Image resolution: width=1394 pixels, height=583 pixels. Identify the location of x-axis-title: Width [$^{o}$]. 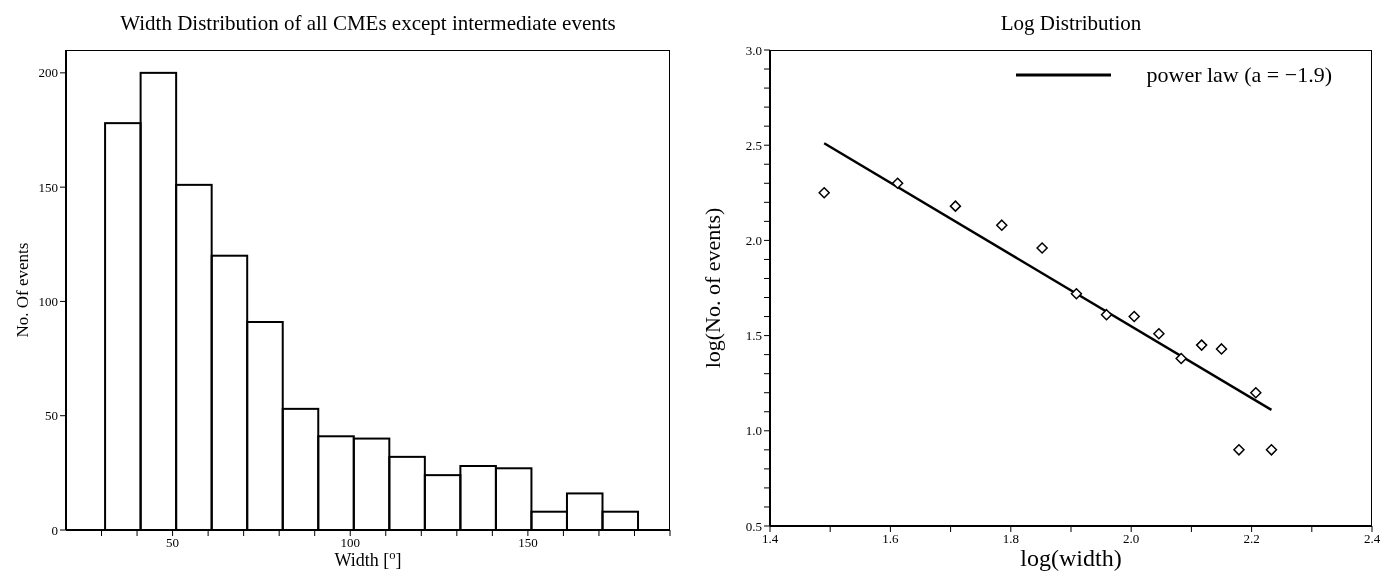
(368, 559).